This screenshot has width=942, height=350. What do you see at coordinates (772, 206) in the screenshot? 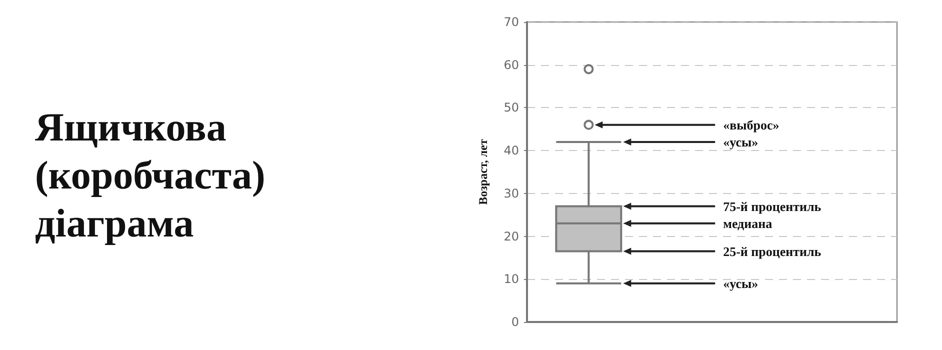
I see `annotation: 75-й процентиль` at bounding box center [772, 206].